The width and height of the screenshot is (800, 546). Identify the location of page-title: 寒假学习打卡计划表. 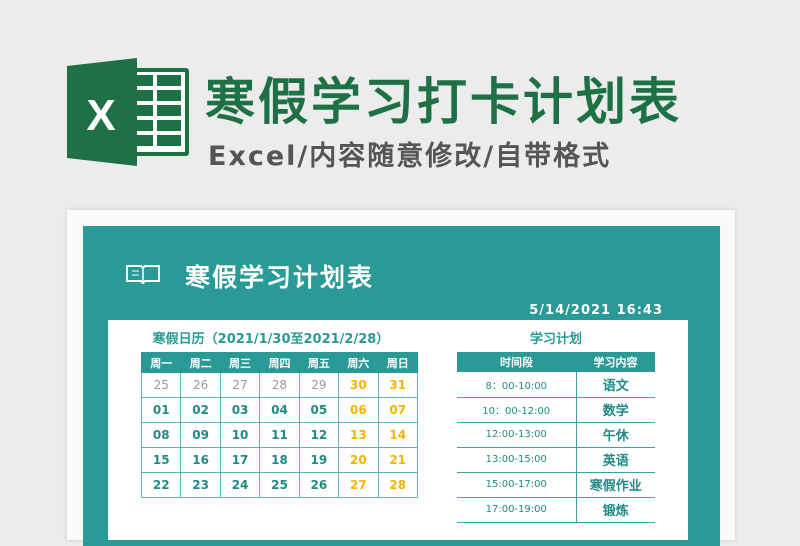
(443, 102).